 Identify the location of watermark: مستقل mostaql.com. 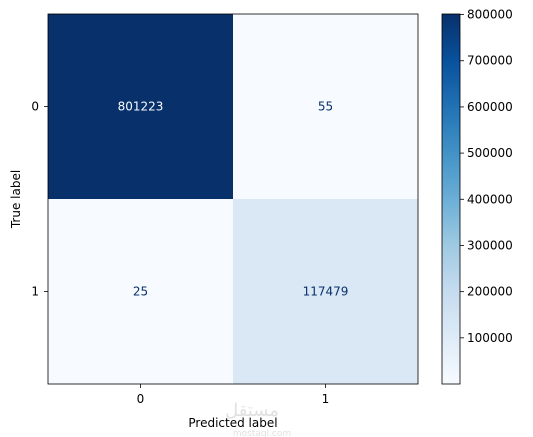
(258, 418).